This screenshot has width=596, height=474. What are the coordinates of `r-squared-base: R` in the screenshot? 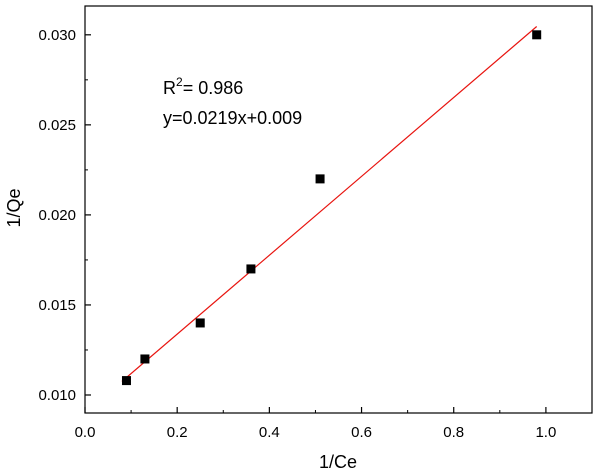 It's located at (169, 88).